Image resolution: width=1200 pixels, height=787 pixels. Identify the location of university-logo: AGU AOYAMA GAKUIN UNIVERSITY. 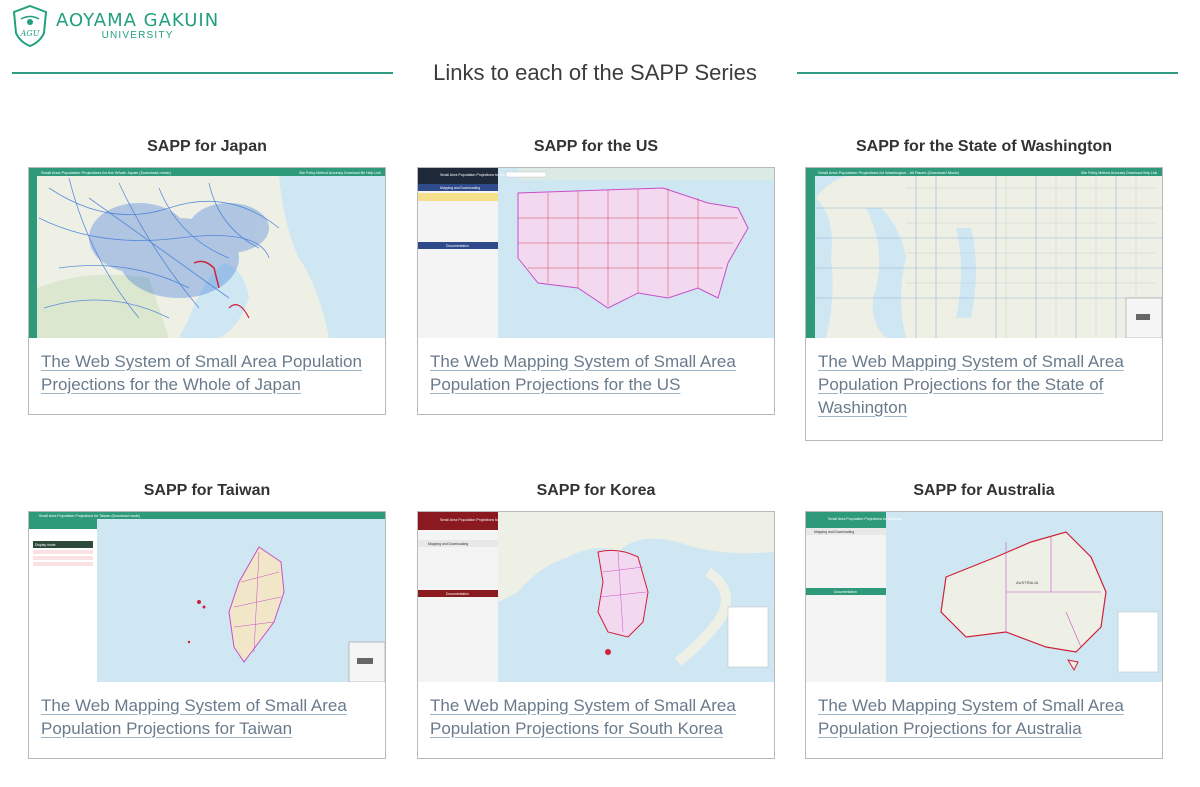
(115, 26).